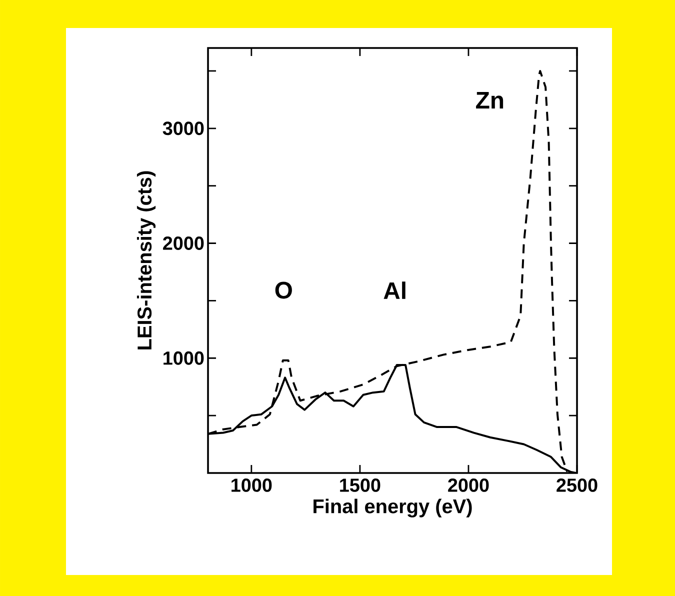  What do you see at coordinates (577, 485) in the screenshot?
I see `x-tick-label: 2500` at bounding box center [577, 485].